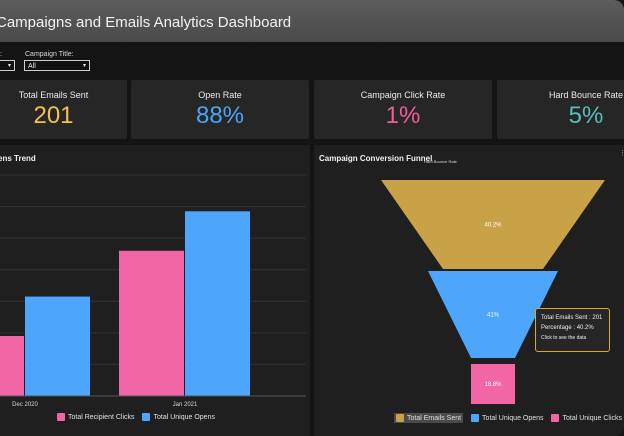  I want to click on filter-select: ▾, so click(7, 65).